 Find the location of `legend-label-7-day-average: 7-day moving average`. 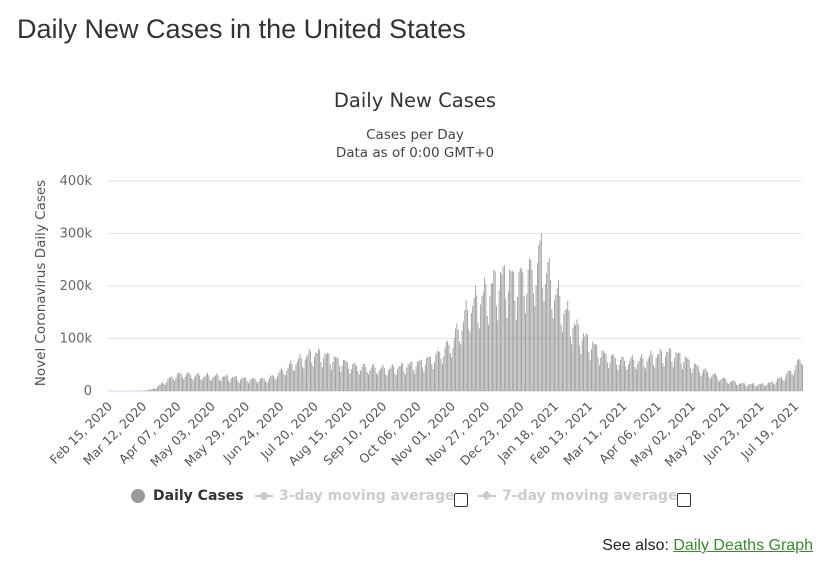

legend-label-7-day-average: 7-day moving average is located at coordinates (590, 496).